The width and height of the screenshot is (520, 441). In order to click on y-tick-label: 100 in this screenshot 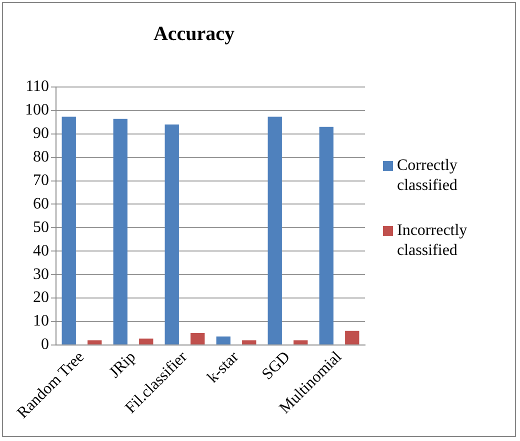, I will do `click(37, 110)`.